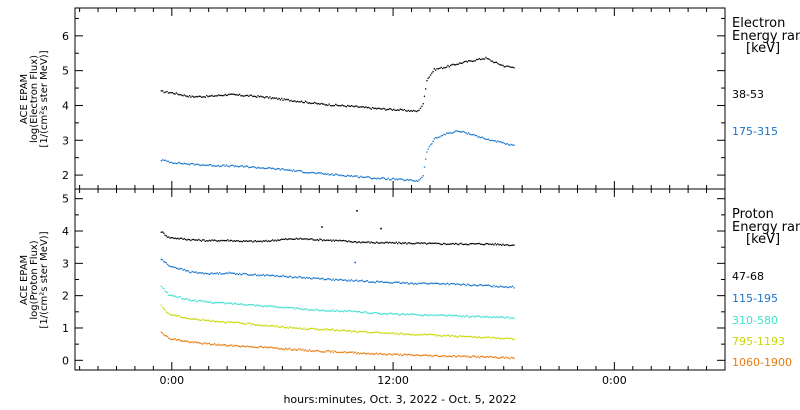 The width and height of the screenshot is (800, 410). What do you see at coordinates (44, 279) in the screenshot?
I see `proton-ylabel-line3: [1/(cm²s ster MeV)]` at bounding box center [44, 279].